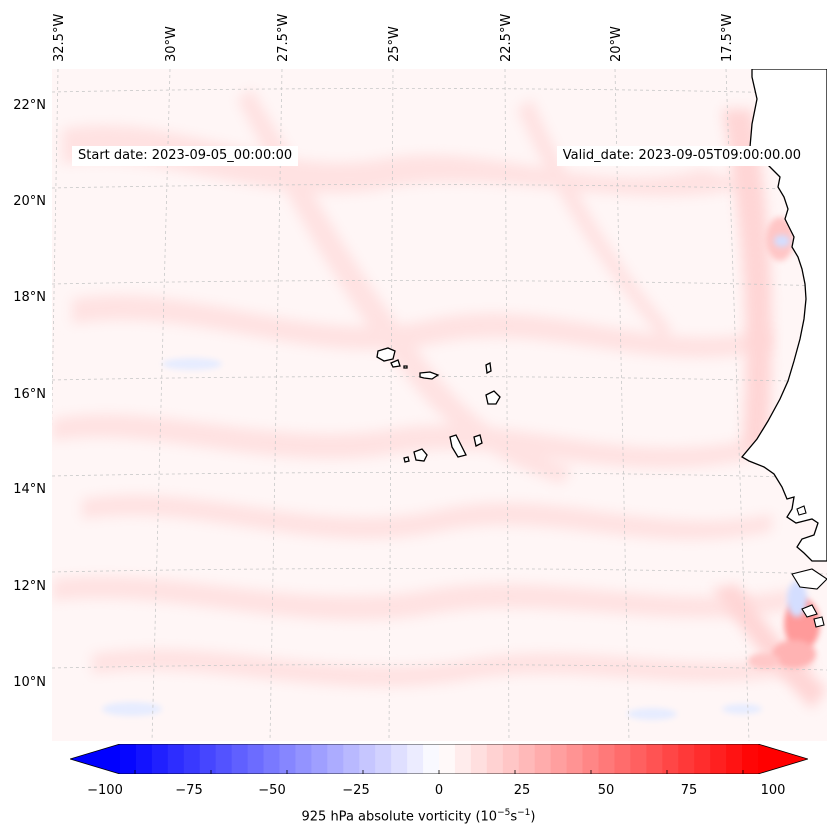 The height and width of the screenshot is (839, 837). I want to click on island-sao-vicente, so click(395, 363).